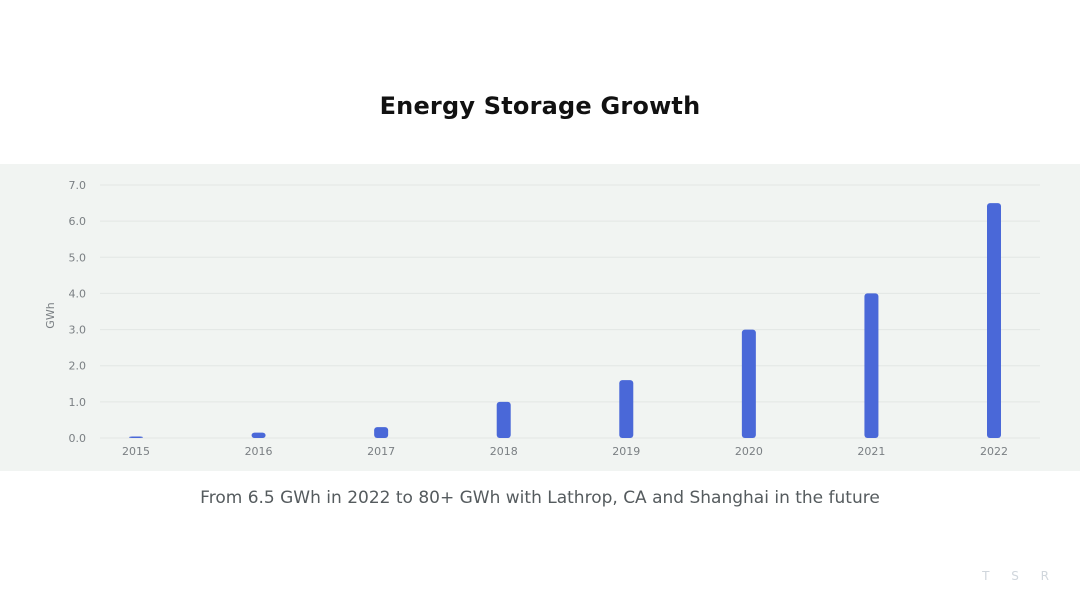 The image size is (1080, 603). What do you see at coordinates (78, 221) in the screenshot?
I see `y-tick-label: 6.0` at bounding box center [78, 221].